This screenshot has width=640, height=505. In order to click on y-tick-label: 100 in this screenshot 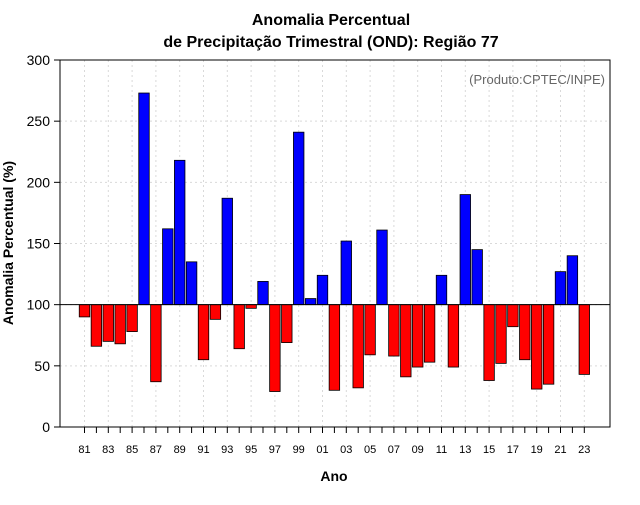, I will do `click(39, 305)`.